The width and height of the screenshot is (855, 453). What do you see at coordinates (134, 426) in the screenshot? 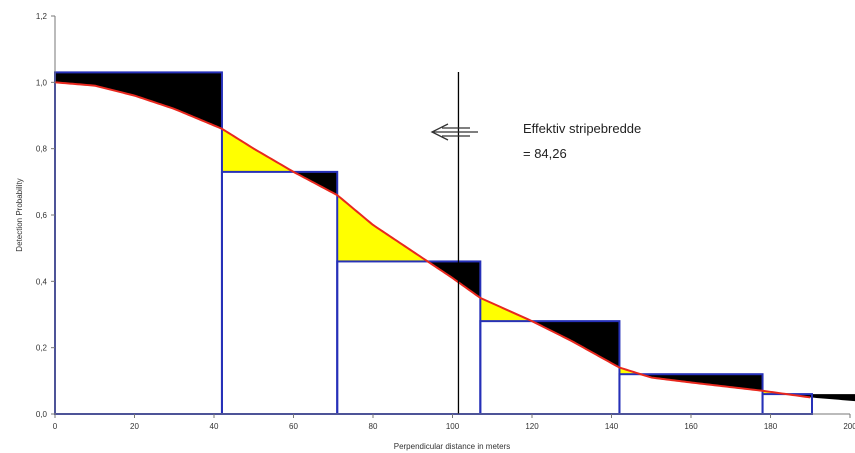
I see `x-tick-label: 20` at bounding box center [134, 426].